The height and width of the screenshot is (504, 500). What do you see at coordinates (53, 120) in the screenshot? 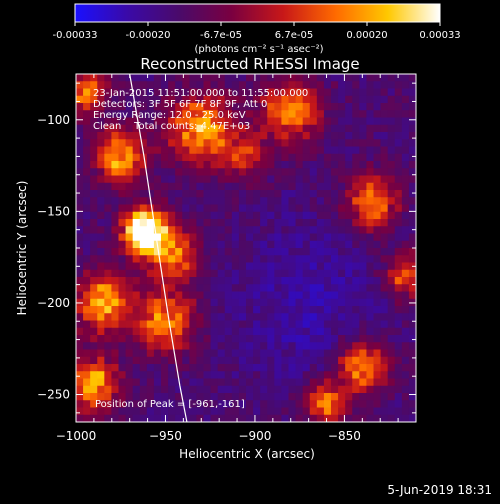
I see `y-tick-label: −100` at bounding box center [53, 120].